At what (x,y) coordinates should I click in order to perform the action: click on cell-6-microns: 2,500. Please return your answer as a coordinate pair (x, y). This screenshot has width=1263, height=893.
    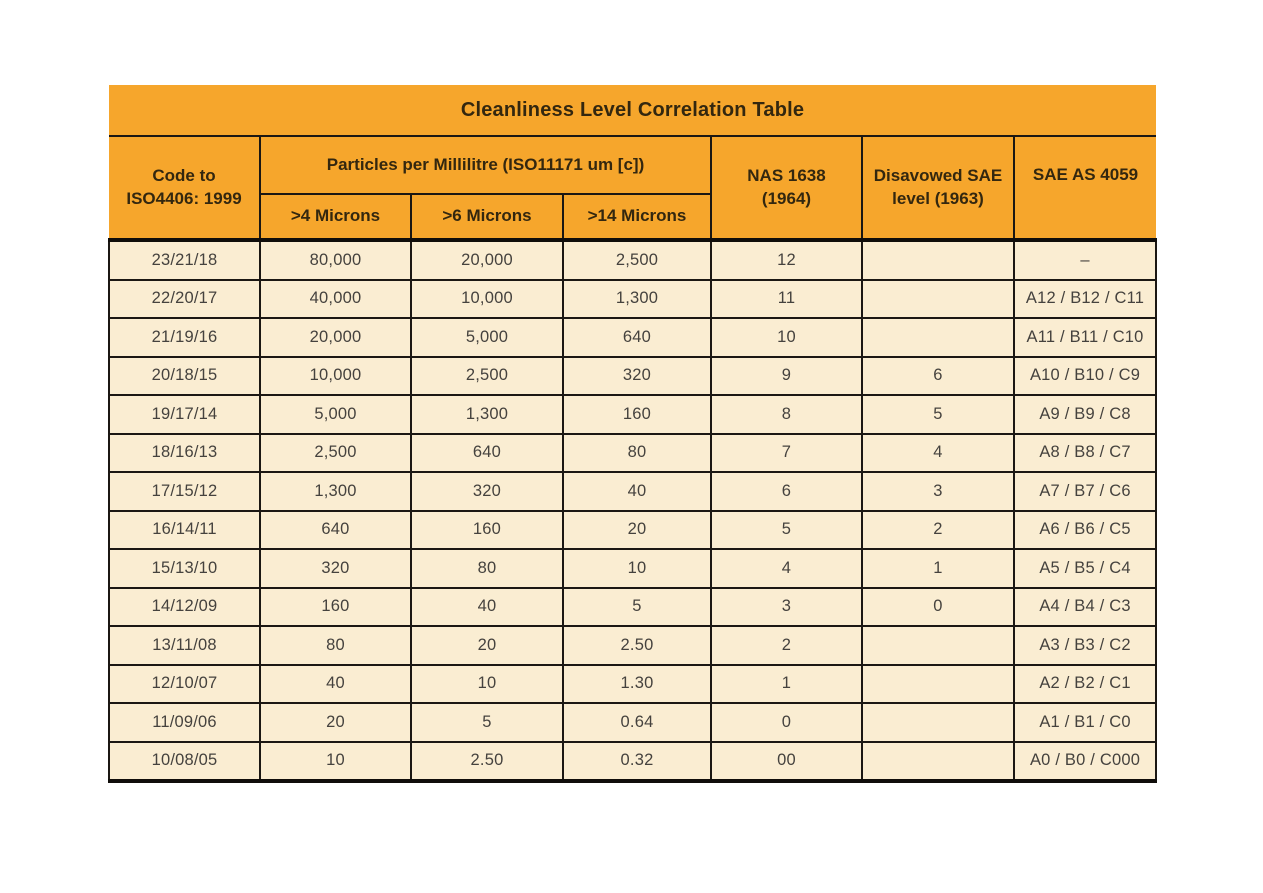
    Looking at the image, I should click on (487, 375).